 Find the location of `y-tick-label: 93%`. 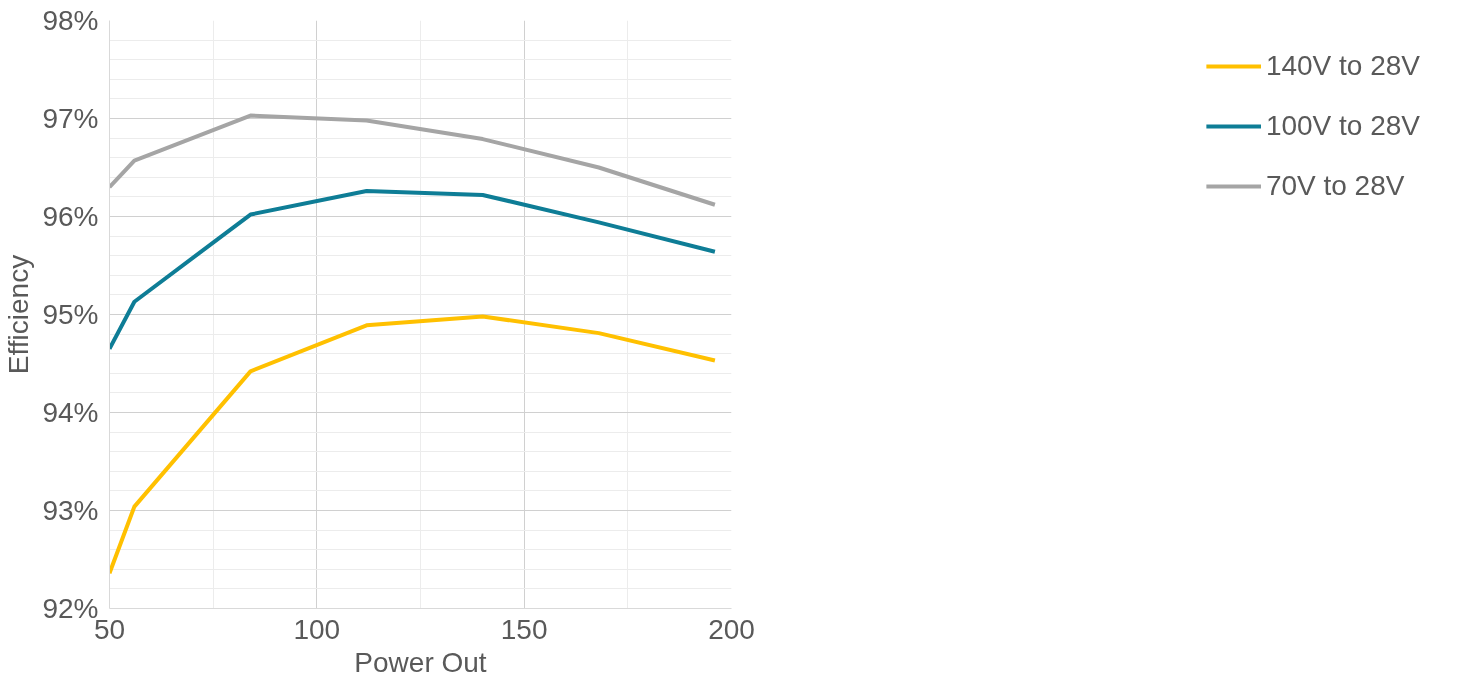

y-tick-label: 93% is located at coordinates (70, 510).